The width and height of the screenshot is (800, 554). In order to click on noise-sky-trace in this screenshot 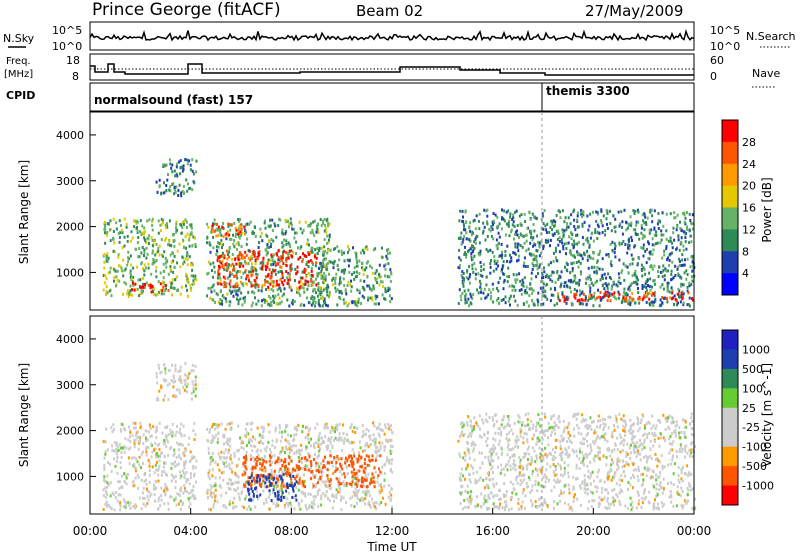, I will do `click(392, 35)`.